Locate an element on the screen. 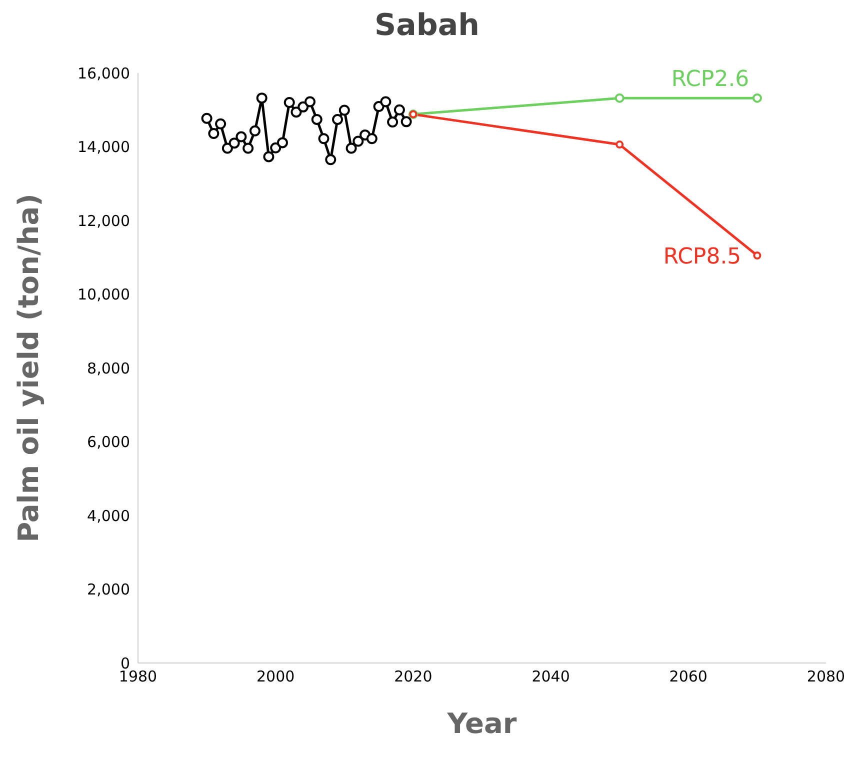 The image size is (854, 760). series-label: RCP2.6 is located at coordinates (710, 79).